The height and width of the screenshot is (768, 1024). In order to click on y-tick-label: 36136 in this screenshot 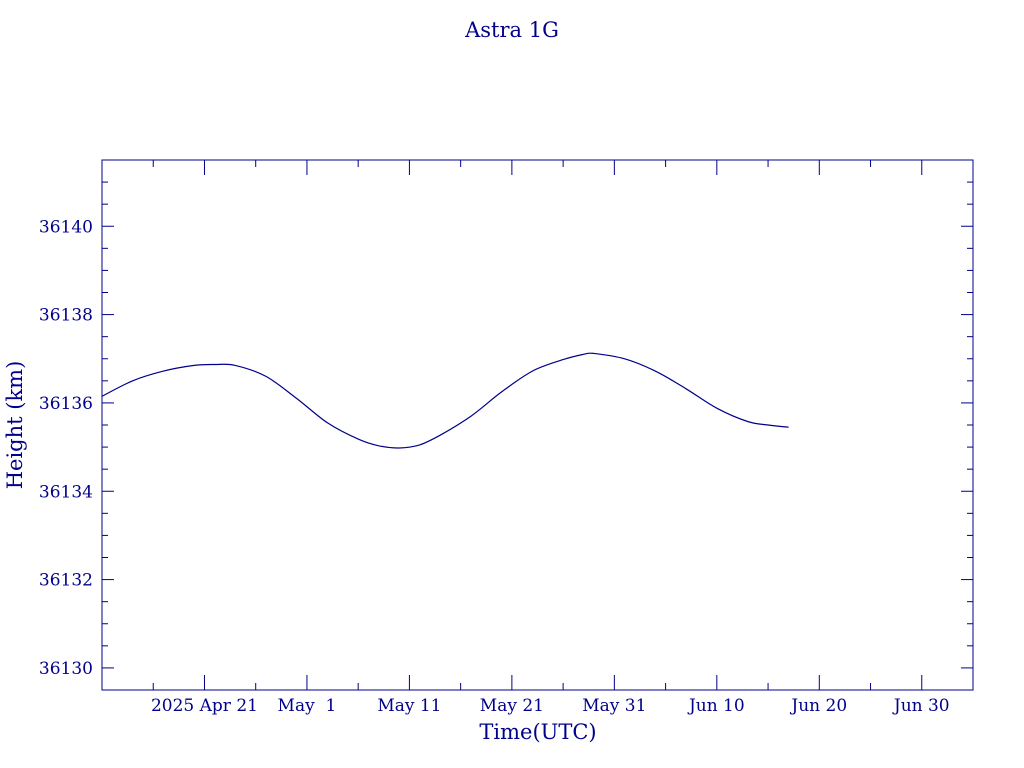, I will do `click(66, 404)`.